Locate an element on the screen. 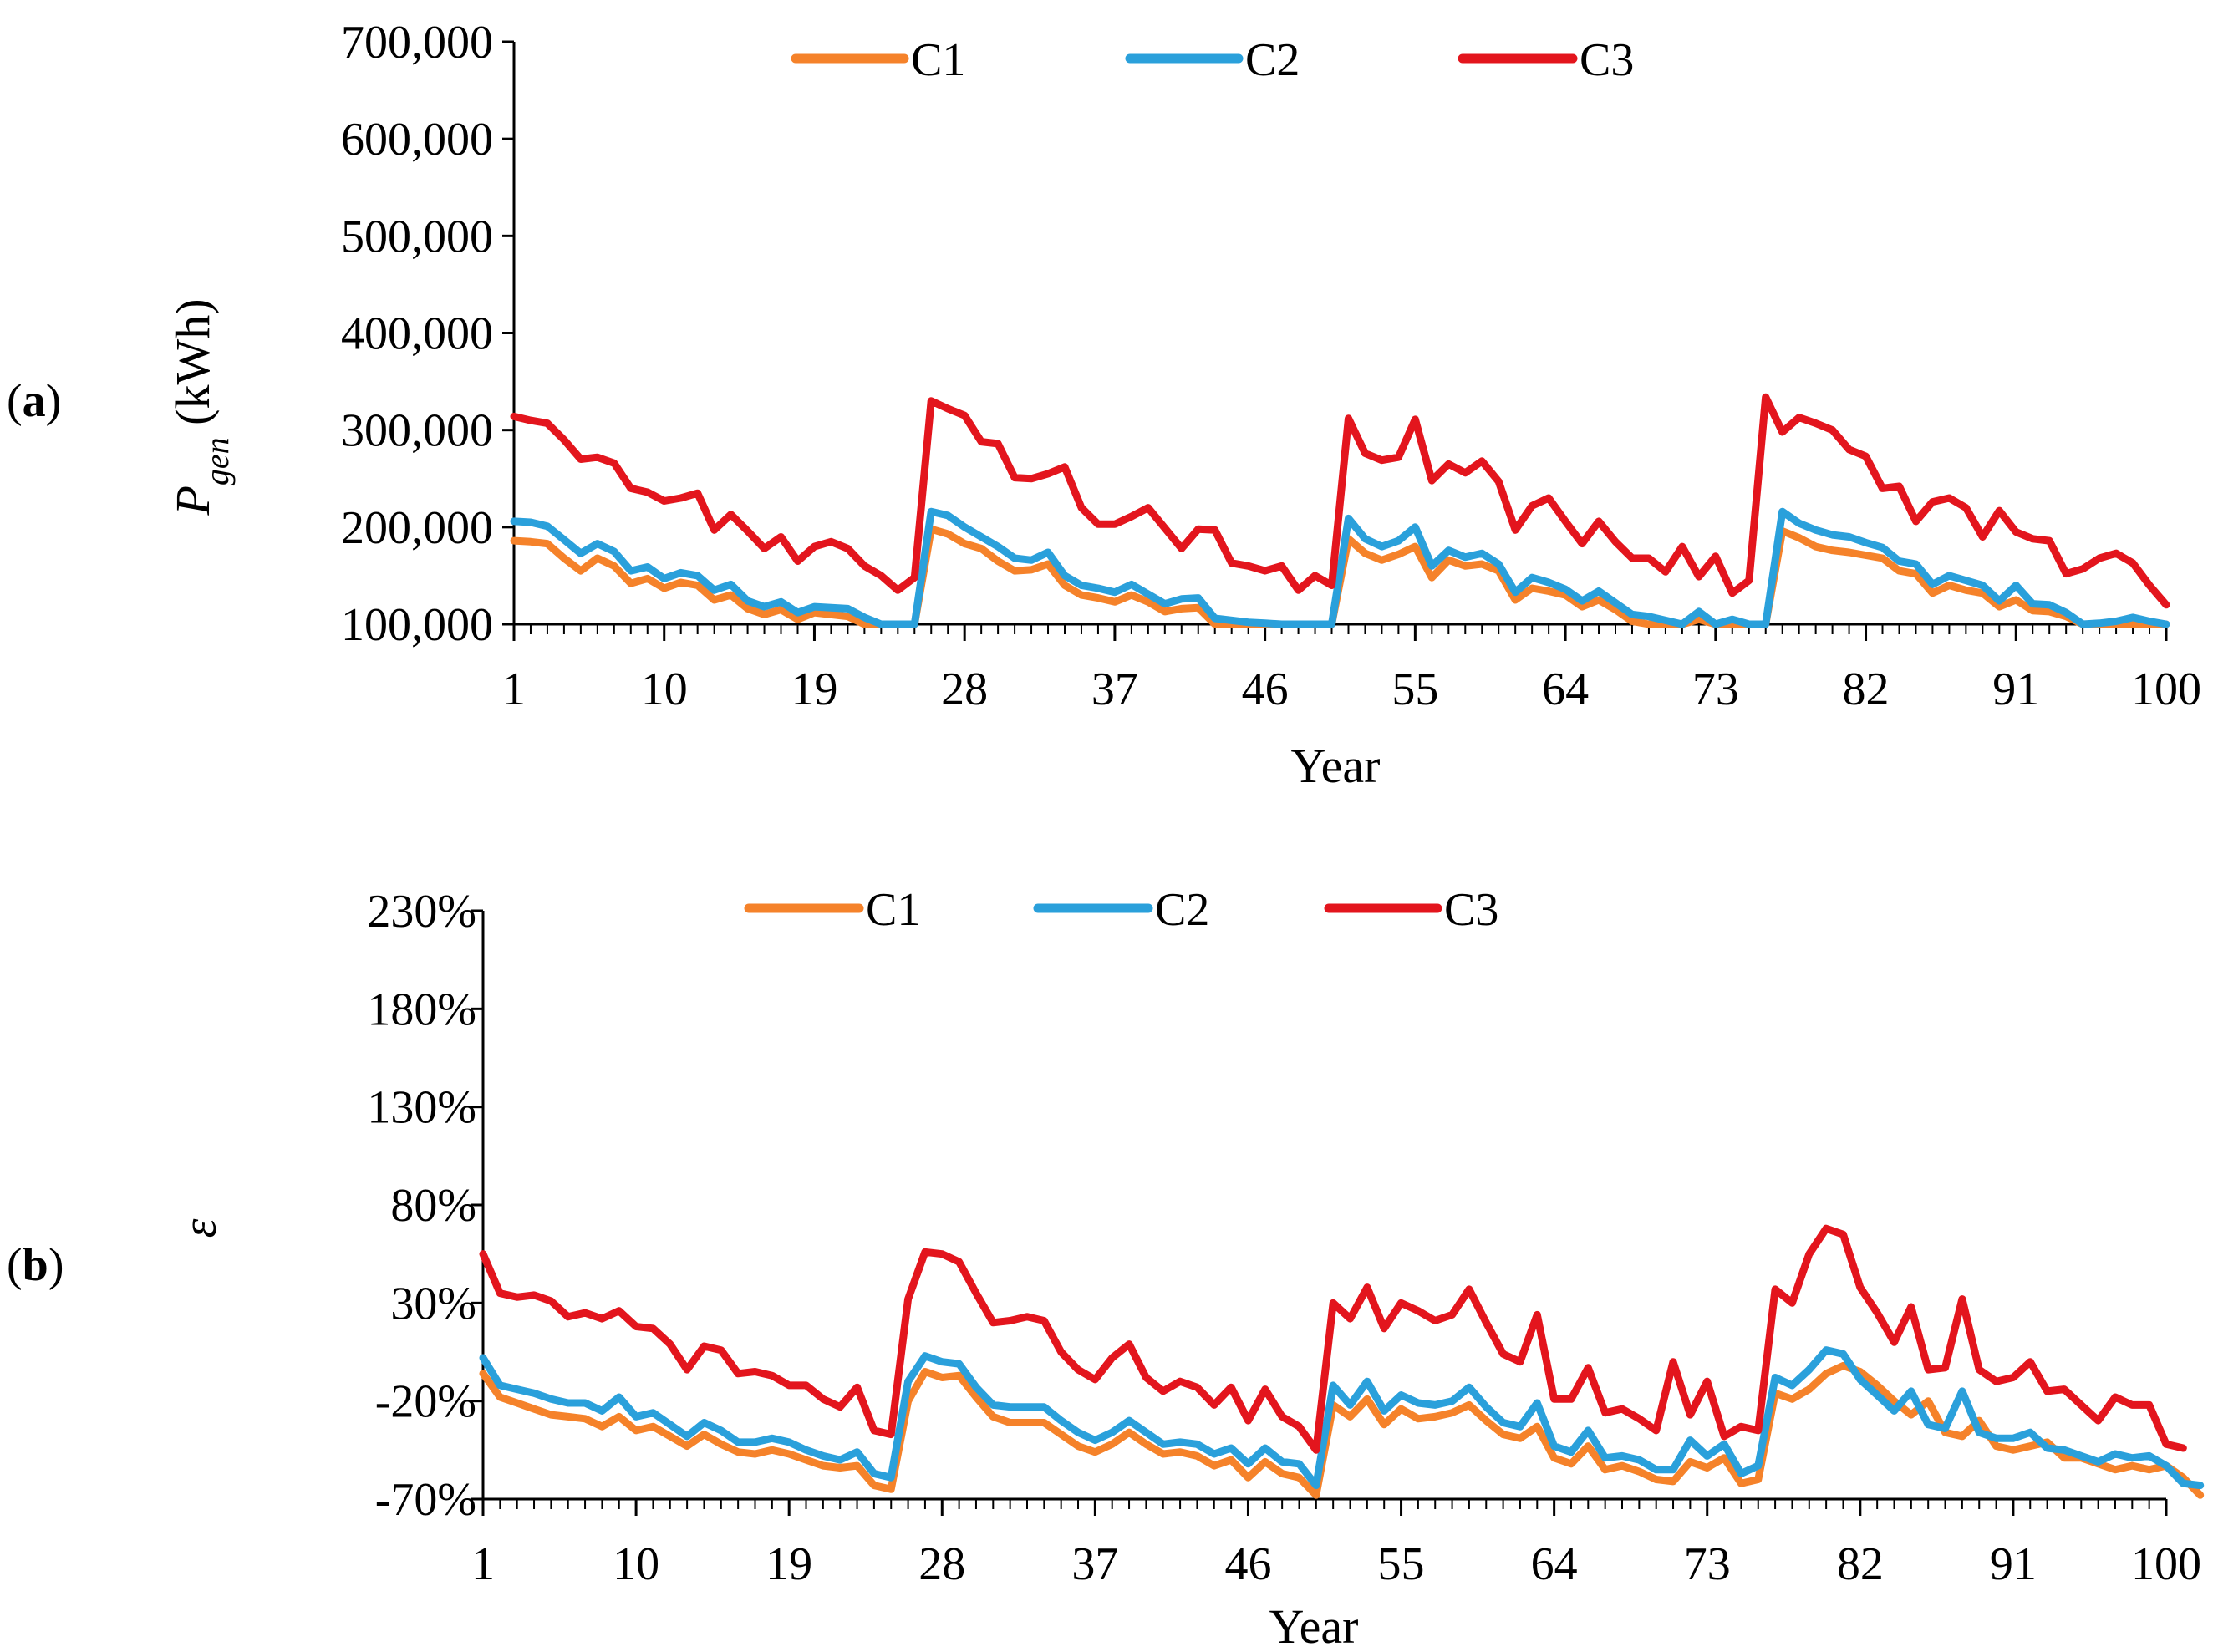  panel-b-x-tick-label: 64 is located at coordinates (1555, 1564).